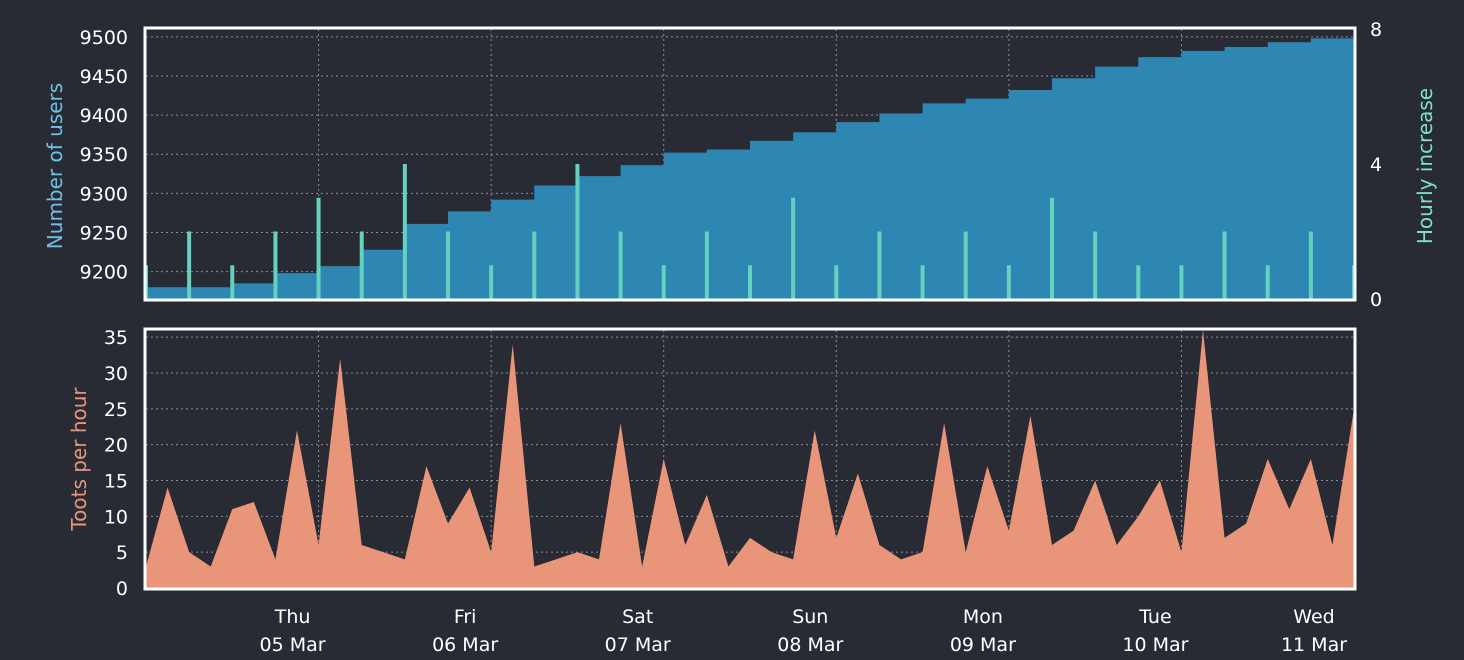 Image resolution: width=1464 pixels, height=660 pixels. What do you see at coordinates (1376, 30) in the screenshot?
I see `hourly-ytick-label: 8` at bounding box center [1376, 30].